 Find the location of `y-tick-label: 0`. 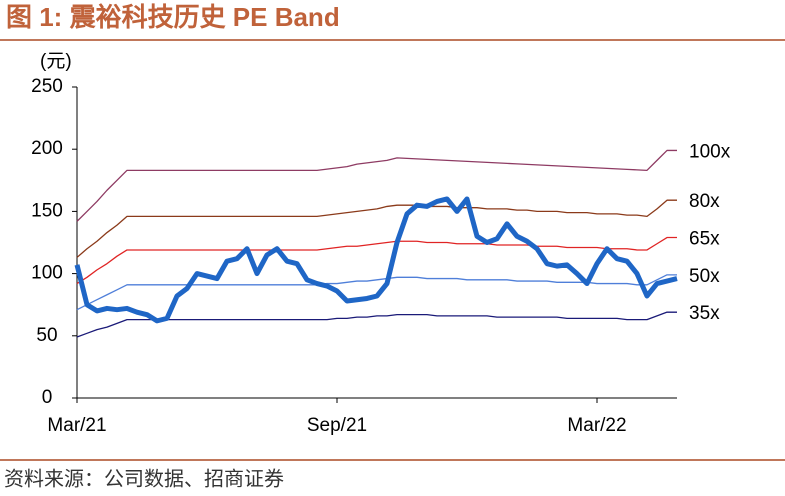

y-tick-label: 0 is located at coordinates (47, 397).